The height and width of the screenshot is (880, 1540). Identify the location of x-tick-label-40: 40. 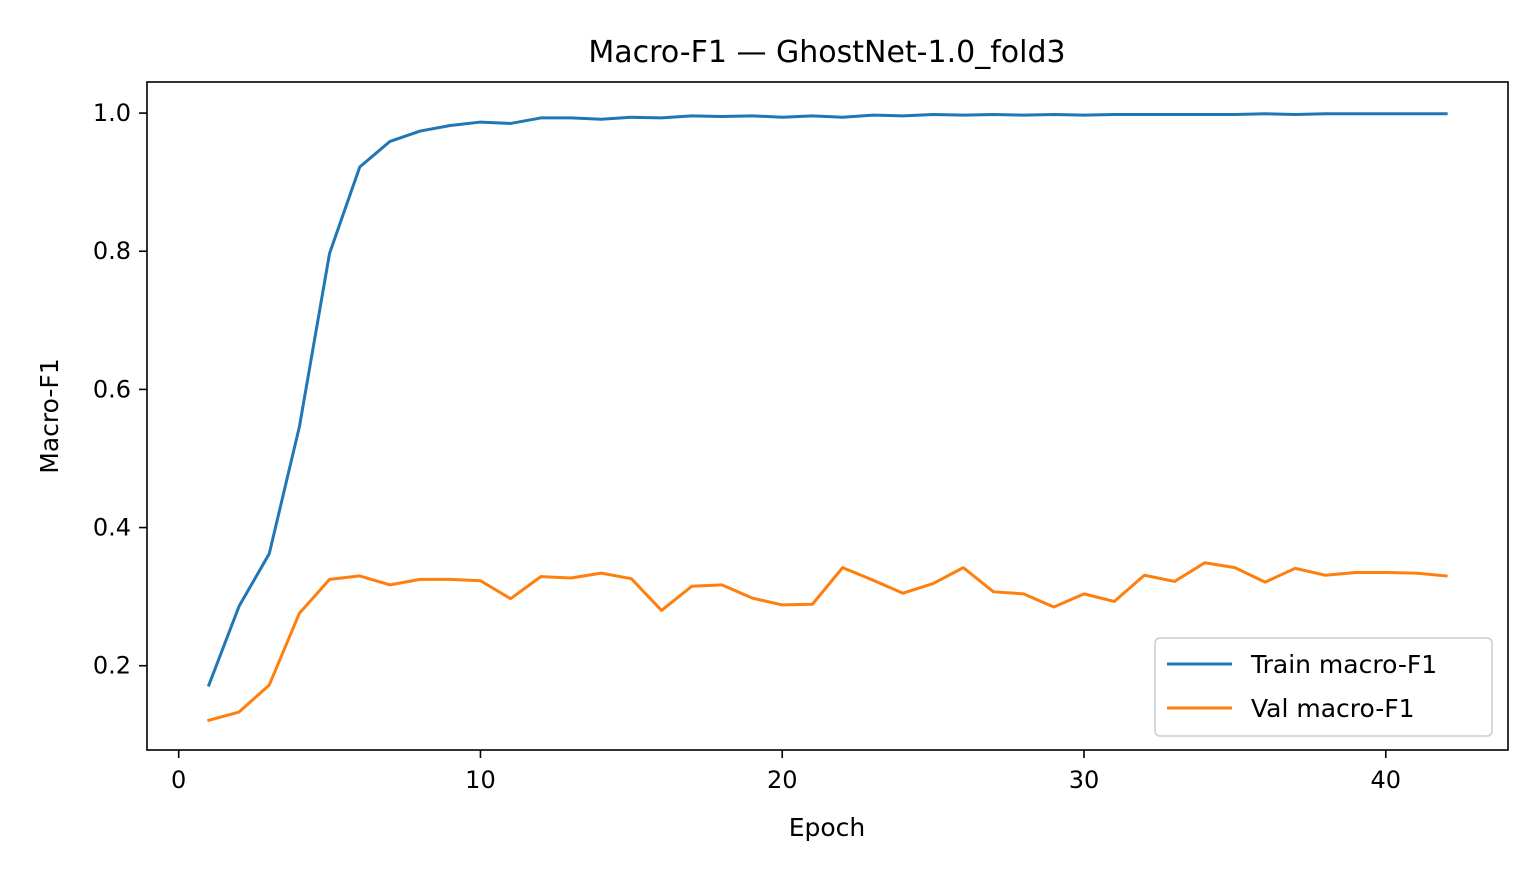
(1386, 780).